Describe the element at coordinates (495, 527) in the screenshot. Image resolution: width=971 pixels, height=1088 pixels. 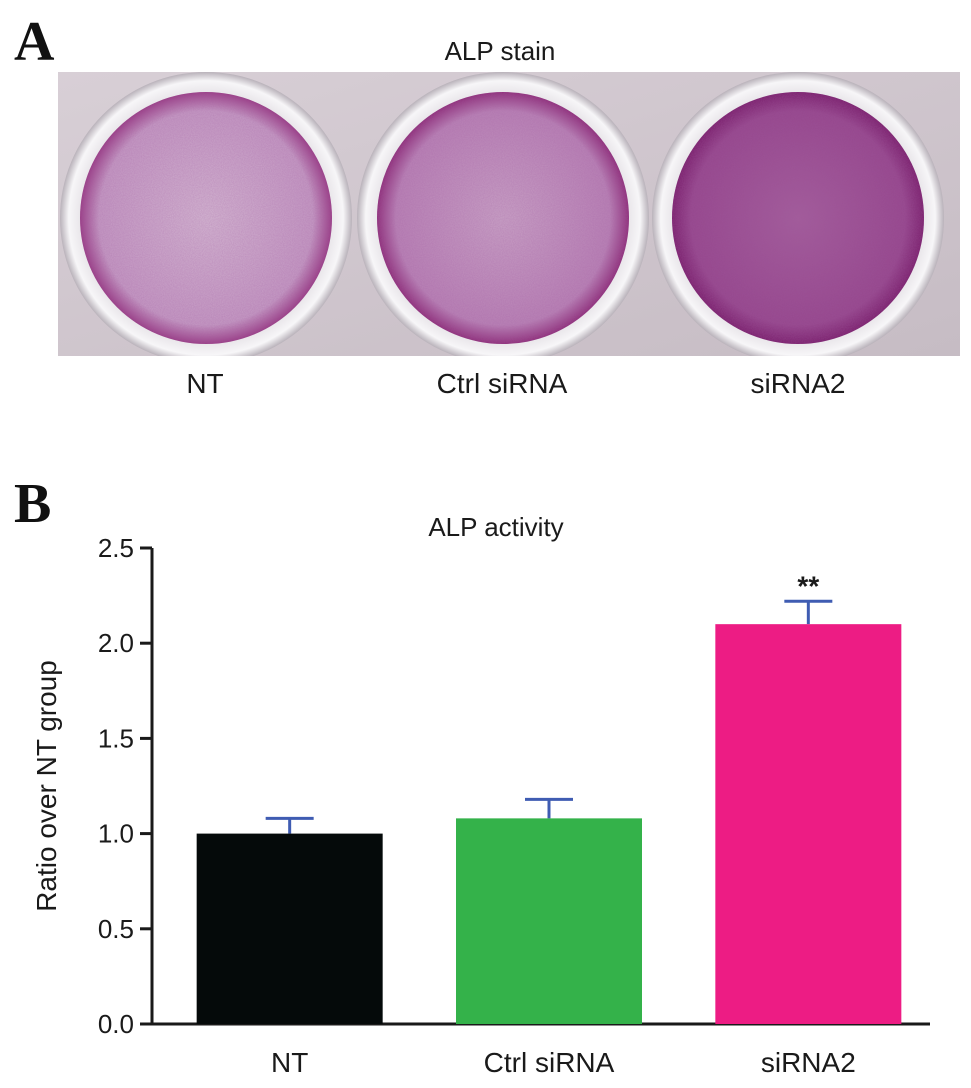
I see `chart-title: ALP activity` at that location.